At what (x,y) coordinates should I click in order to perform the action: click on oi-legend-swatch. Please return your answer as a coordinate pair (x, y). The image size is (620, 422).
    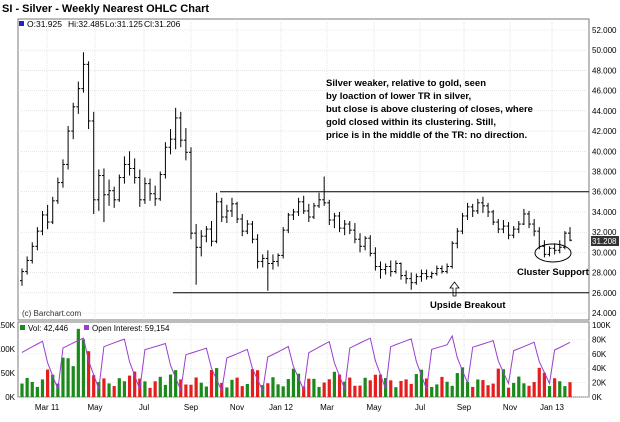
    Looking at the image, I should click on (86, 327).